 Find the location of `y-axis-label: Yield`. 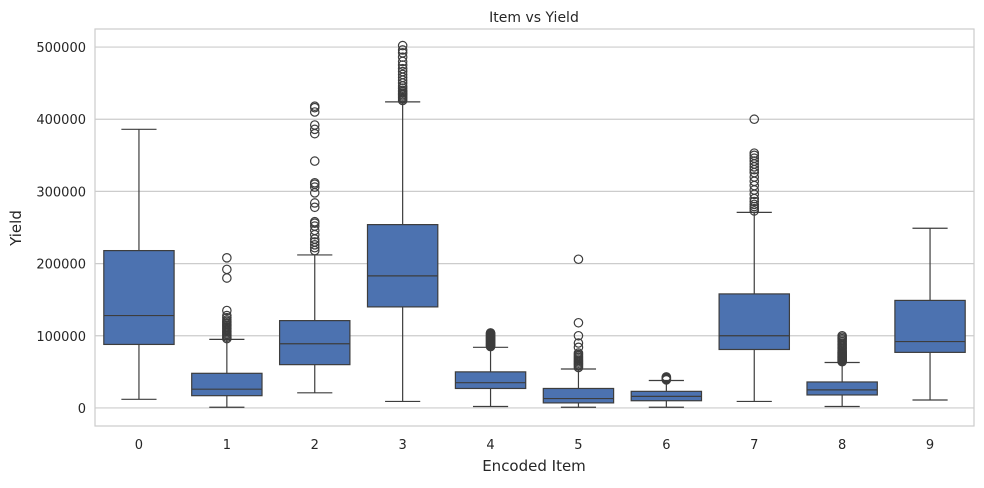

y-axis-label: Yield is located at coordinates (16, 228).